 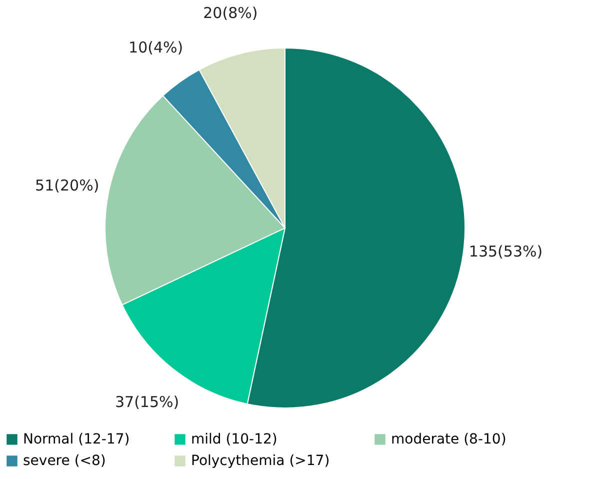 I want to click on data-label: 20(8%), so click(x=230, y=13).